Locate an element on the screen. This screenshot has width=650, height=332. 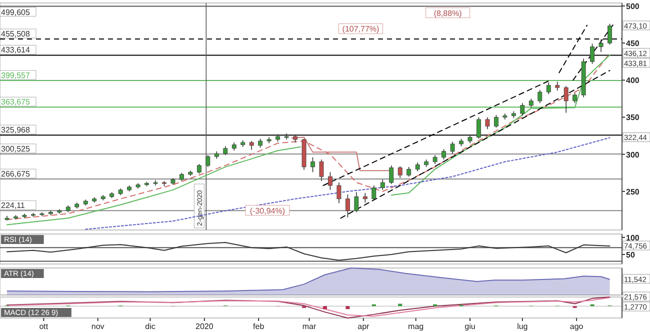
x-tick-label: dic is located at coordinates (150, 326).